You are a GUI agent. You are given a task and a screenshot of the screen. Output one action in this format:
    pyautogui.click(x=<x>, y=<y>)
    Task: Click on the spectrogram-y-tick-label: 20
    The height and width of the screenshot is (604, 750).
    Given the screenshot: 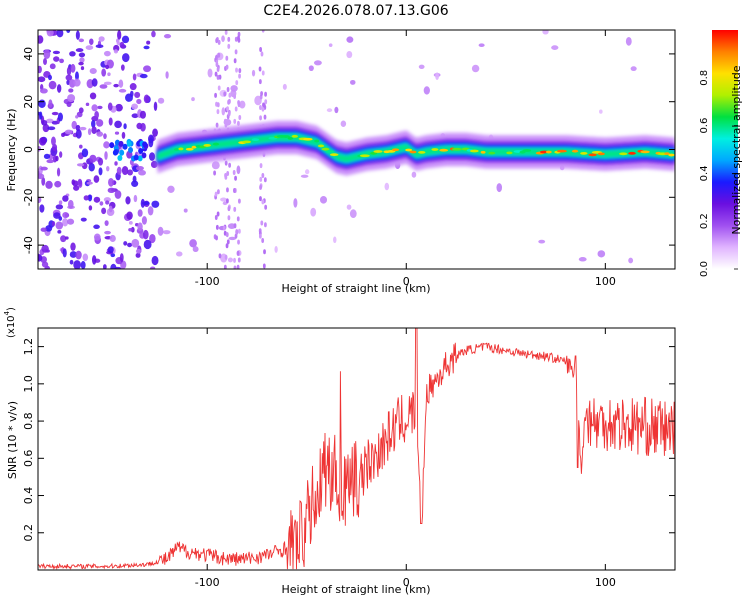 What is the action you would take?
    pyautogui.click(x=28, y=102)
    